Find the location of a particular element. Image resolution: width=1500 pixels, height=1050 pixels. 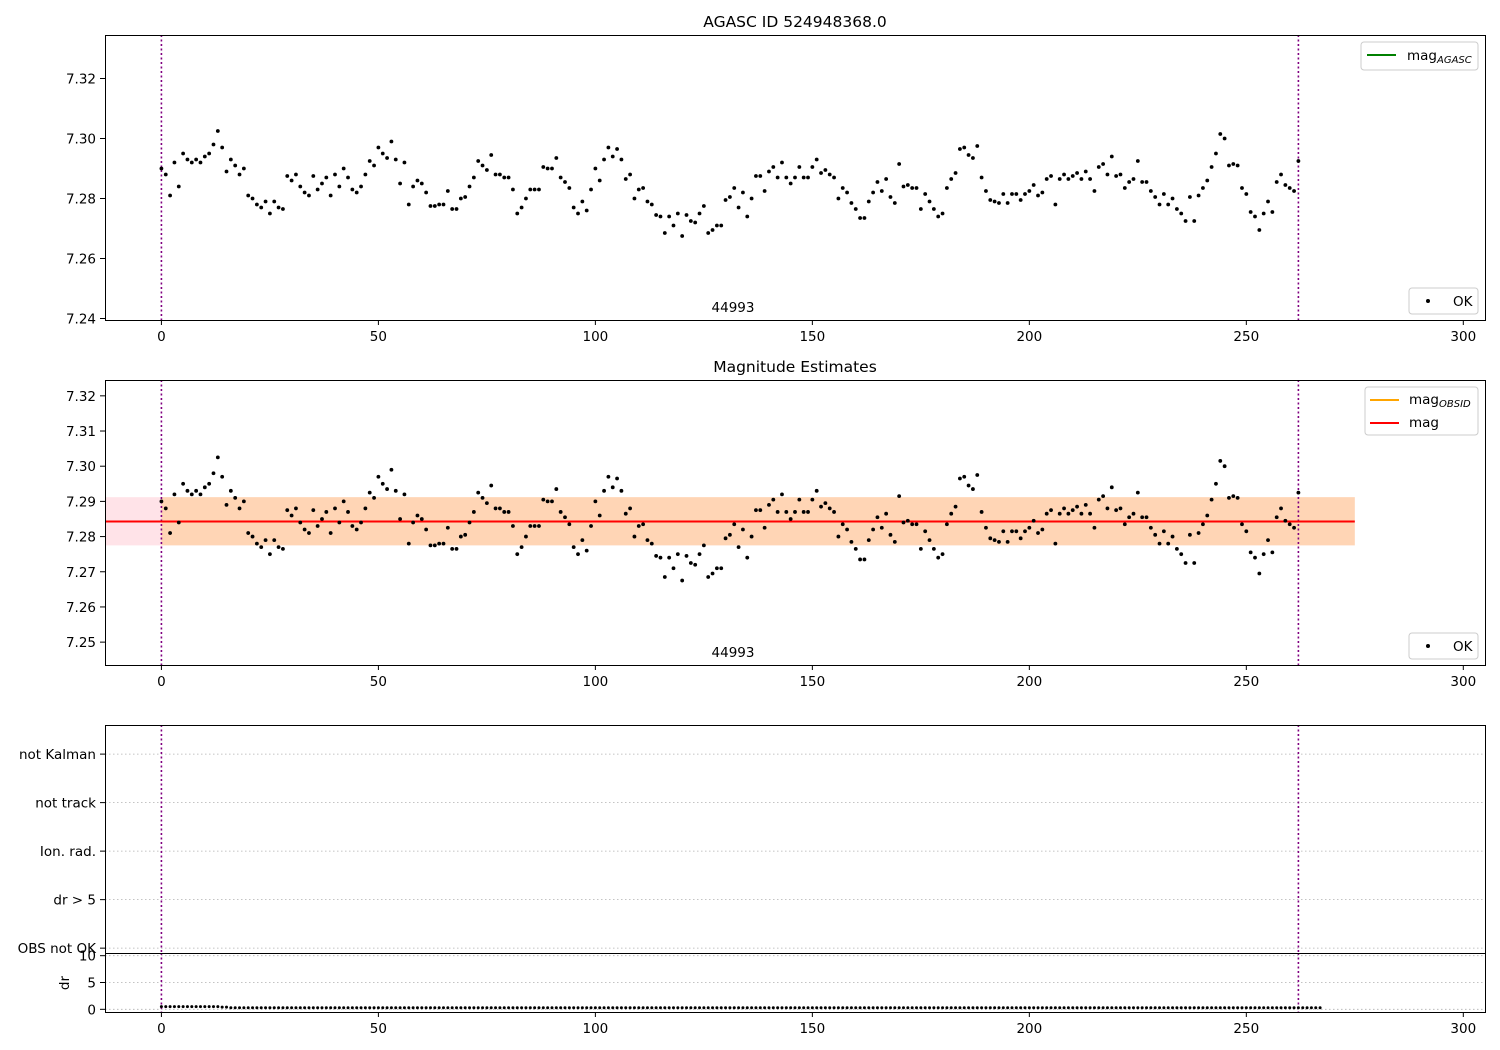

flag-category-label: not track is located at coordinates (65, 804).